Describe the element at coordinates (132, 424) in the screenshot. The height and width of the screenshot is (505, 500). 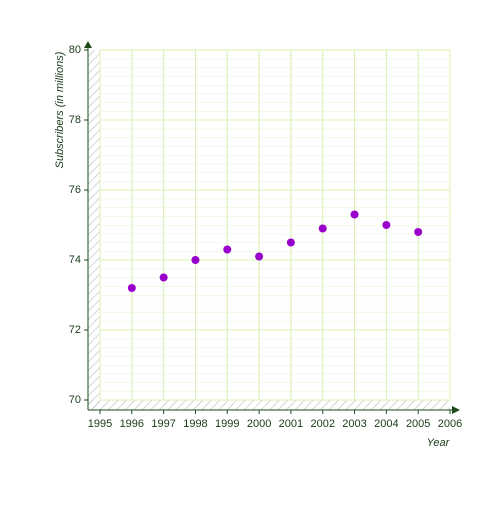
I see `x-tick-label: 1996` at that location.